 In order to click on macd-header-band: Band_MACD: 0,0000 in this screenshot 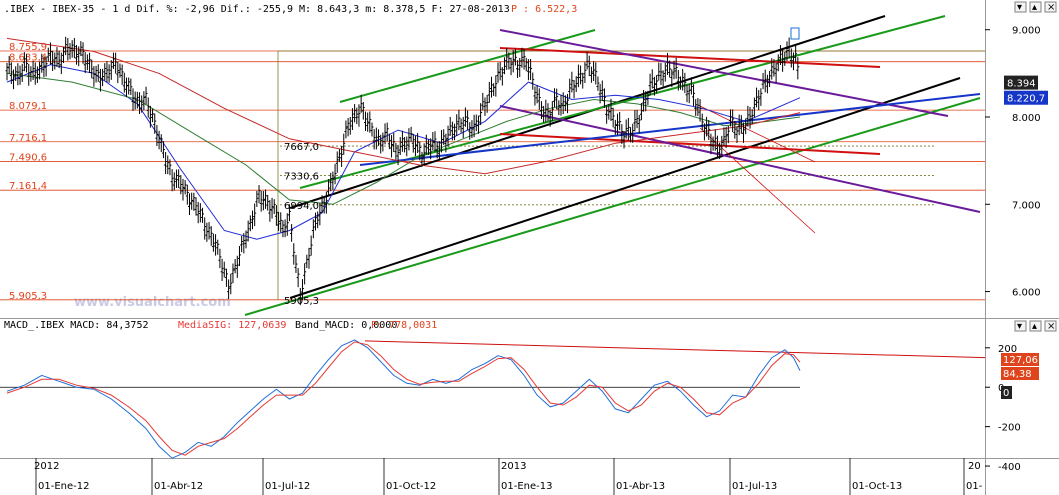, I will do `click(346, 325)`.